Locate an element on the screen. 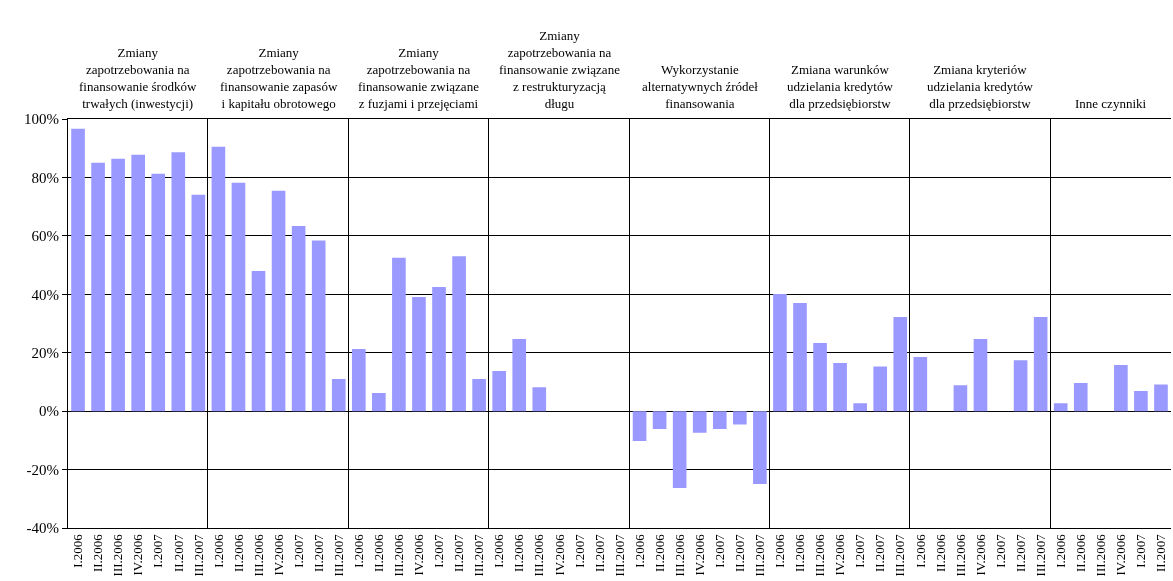 The width and height of the screenshot is (1173, 581). y-tick-label: 40% is located at coordinates (45, 294).